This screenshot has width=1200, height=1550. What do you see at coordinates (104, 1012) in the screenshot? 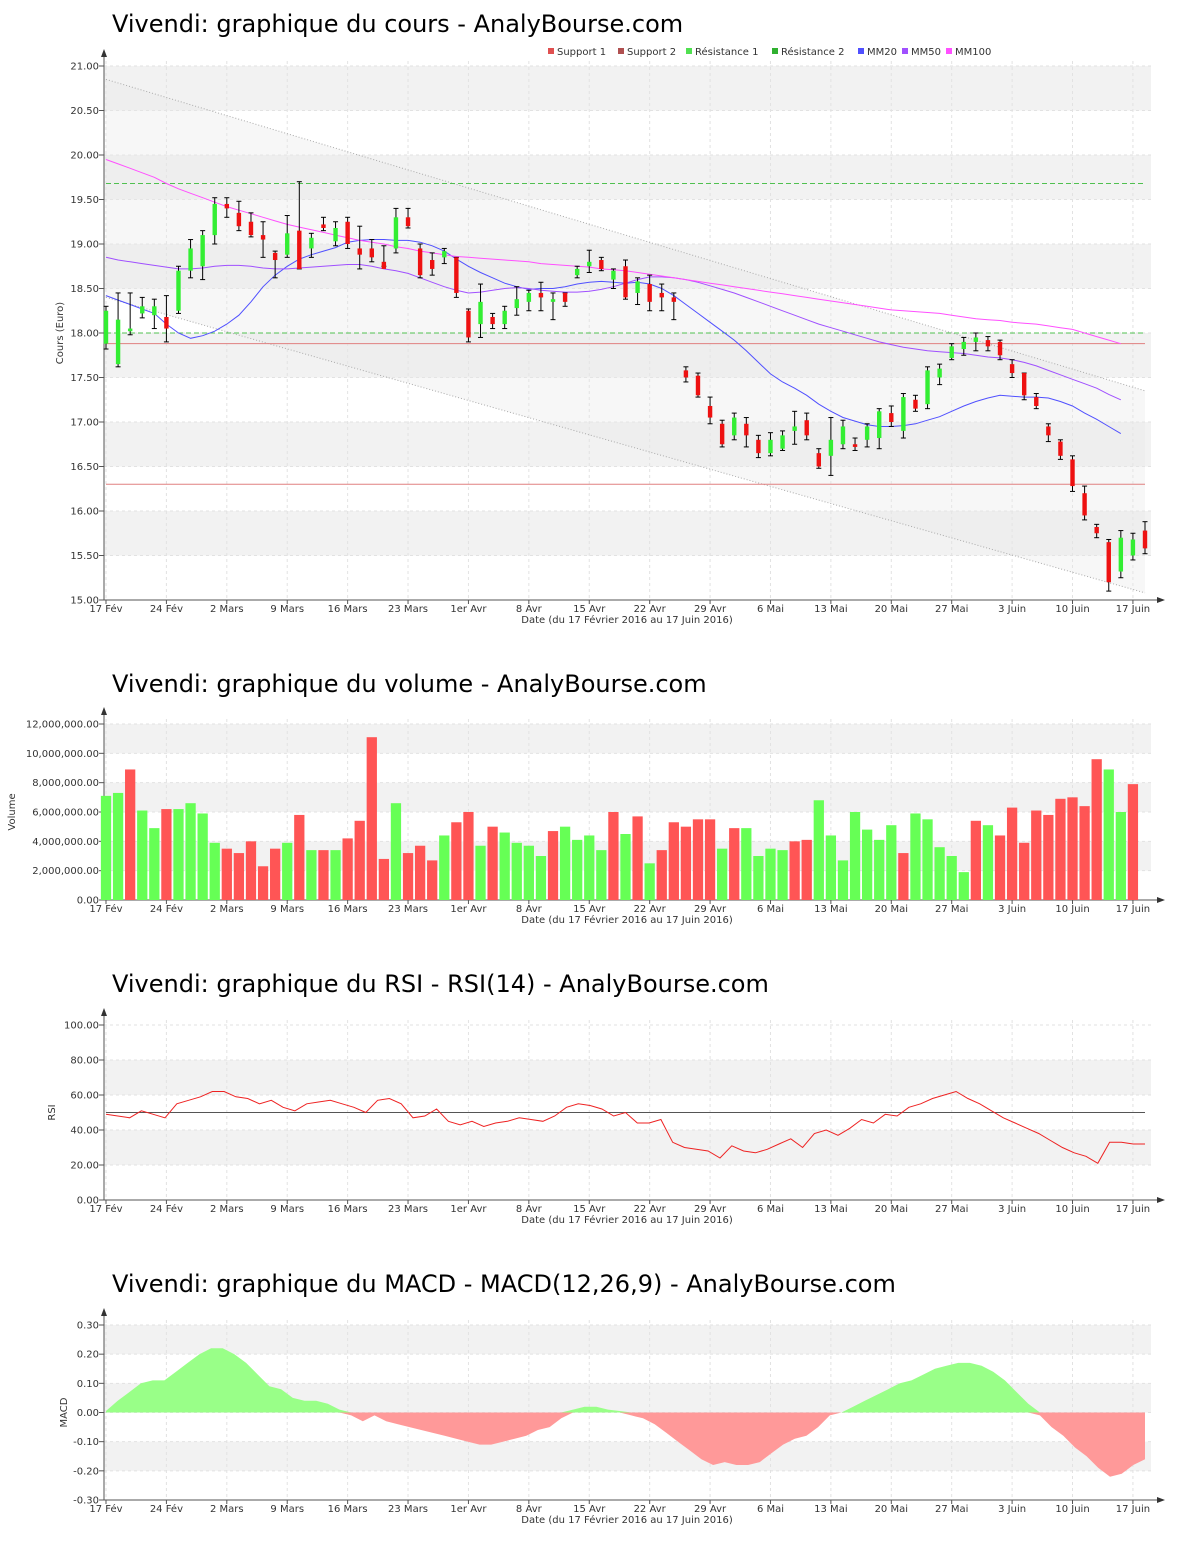
I see `rsi-yaxis-arrow` at bounding box center [104, 1012].